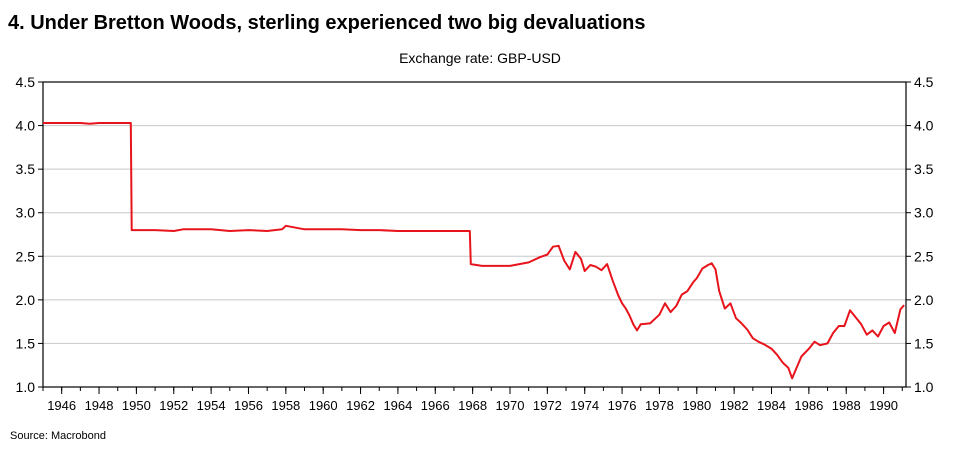 The image size is (960, 474). Describe the element at coordinates (924, 387) in the screenshot. I see `y-tick-label-right-0: 1.0` at that location.